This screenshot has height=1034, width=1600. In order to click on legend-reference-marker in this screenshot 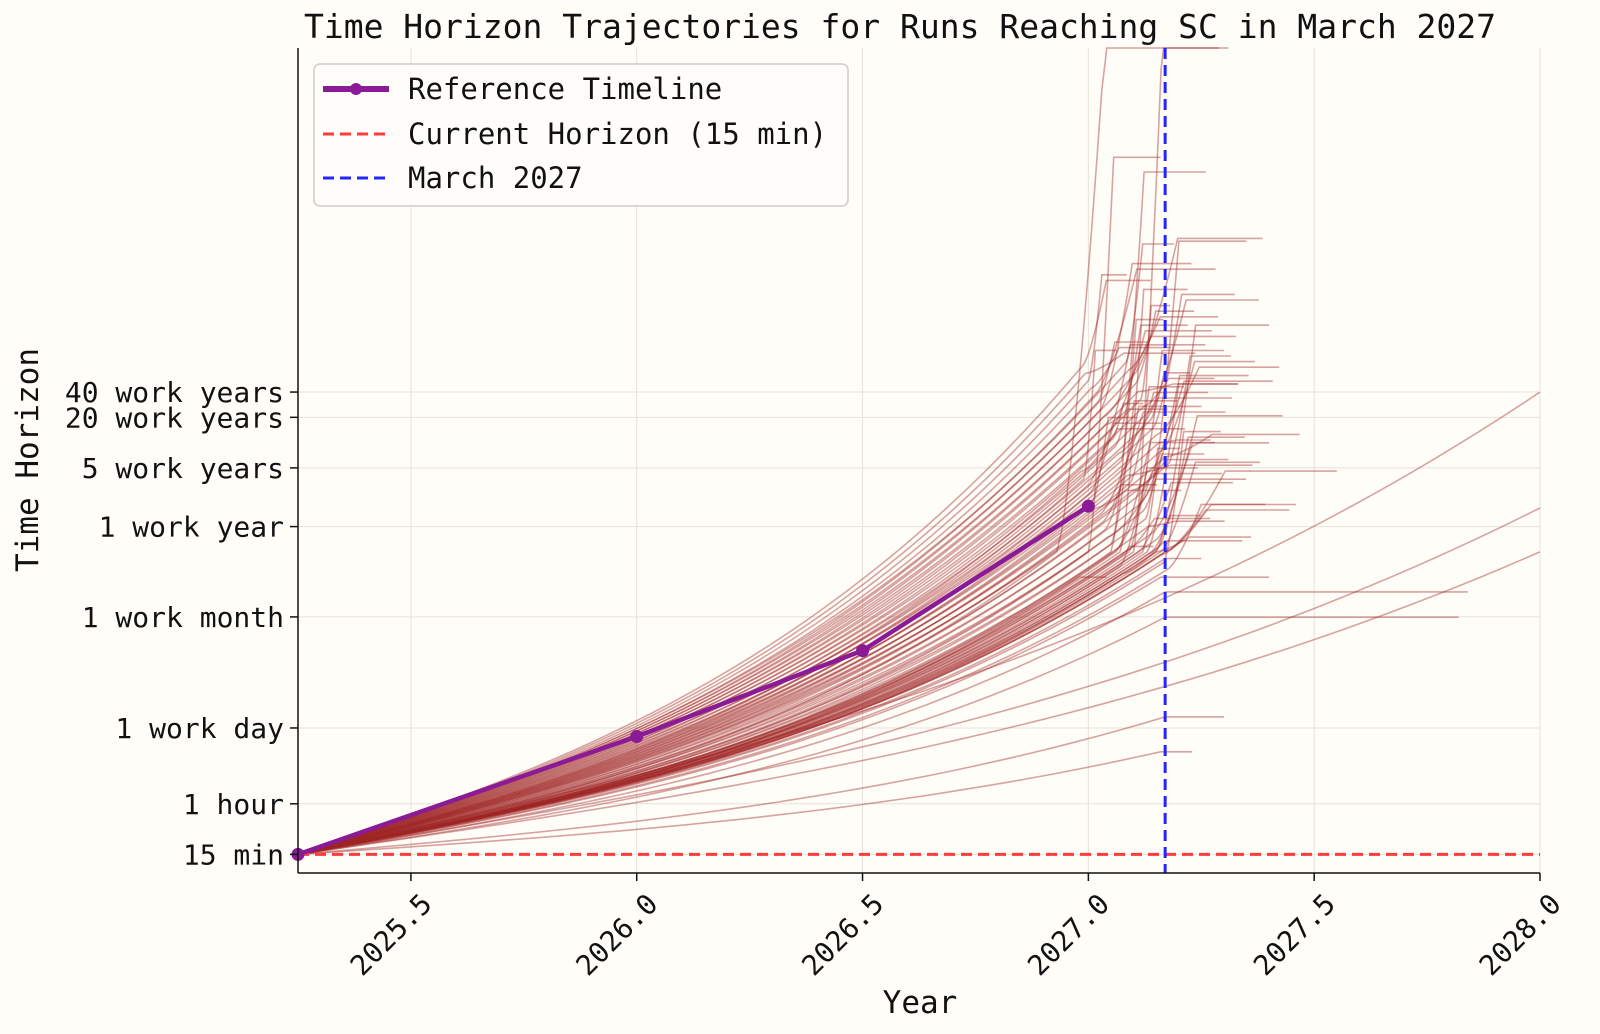, I will do `click(356, 89)`.